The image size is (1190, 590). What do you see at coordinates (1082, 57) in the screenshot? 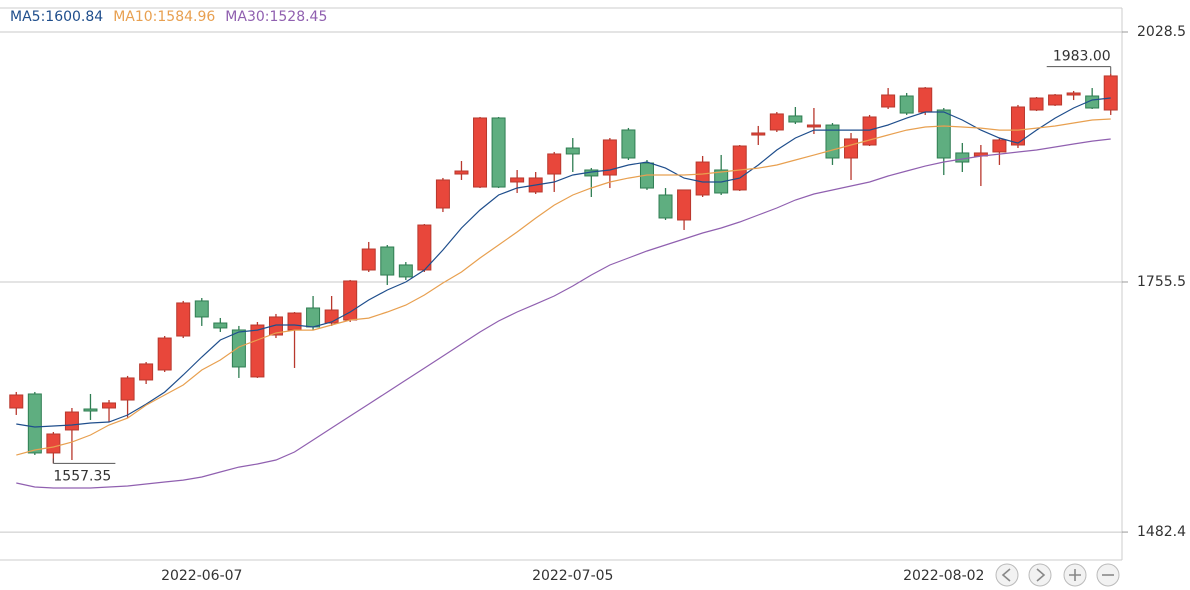
I see `high-label: 1983.00` at bounding box center [1082, 57].